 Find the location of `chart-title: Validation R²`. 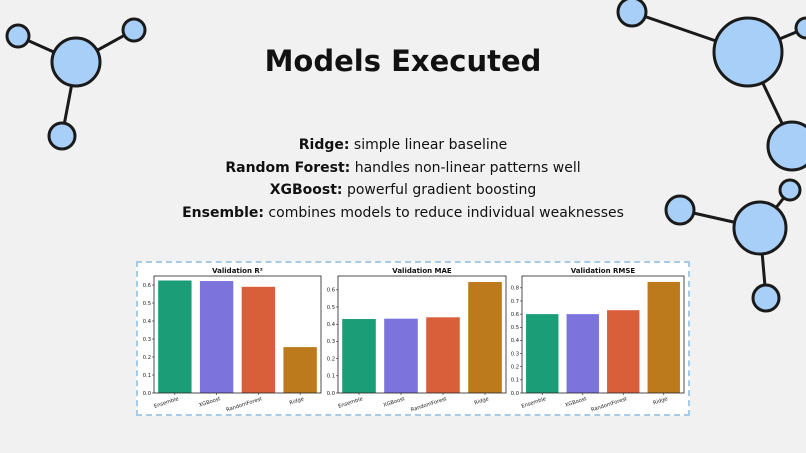

chart-title: Validation R² is located at coordinates (237, 271).